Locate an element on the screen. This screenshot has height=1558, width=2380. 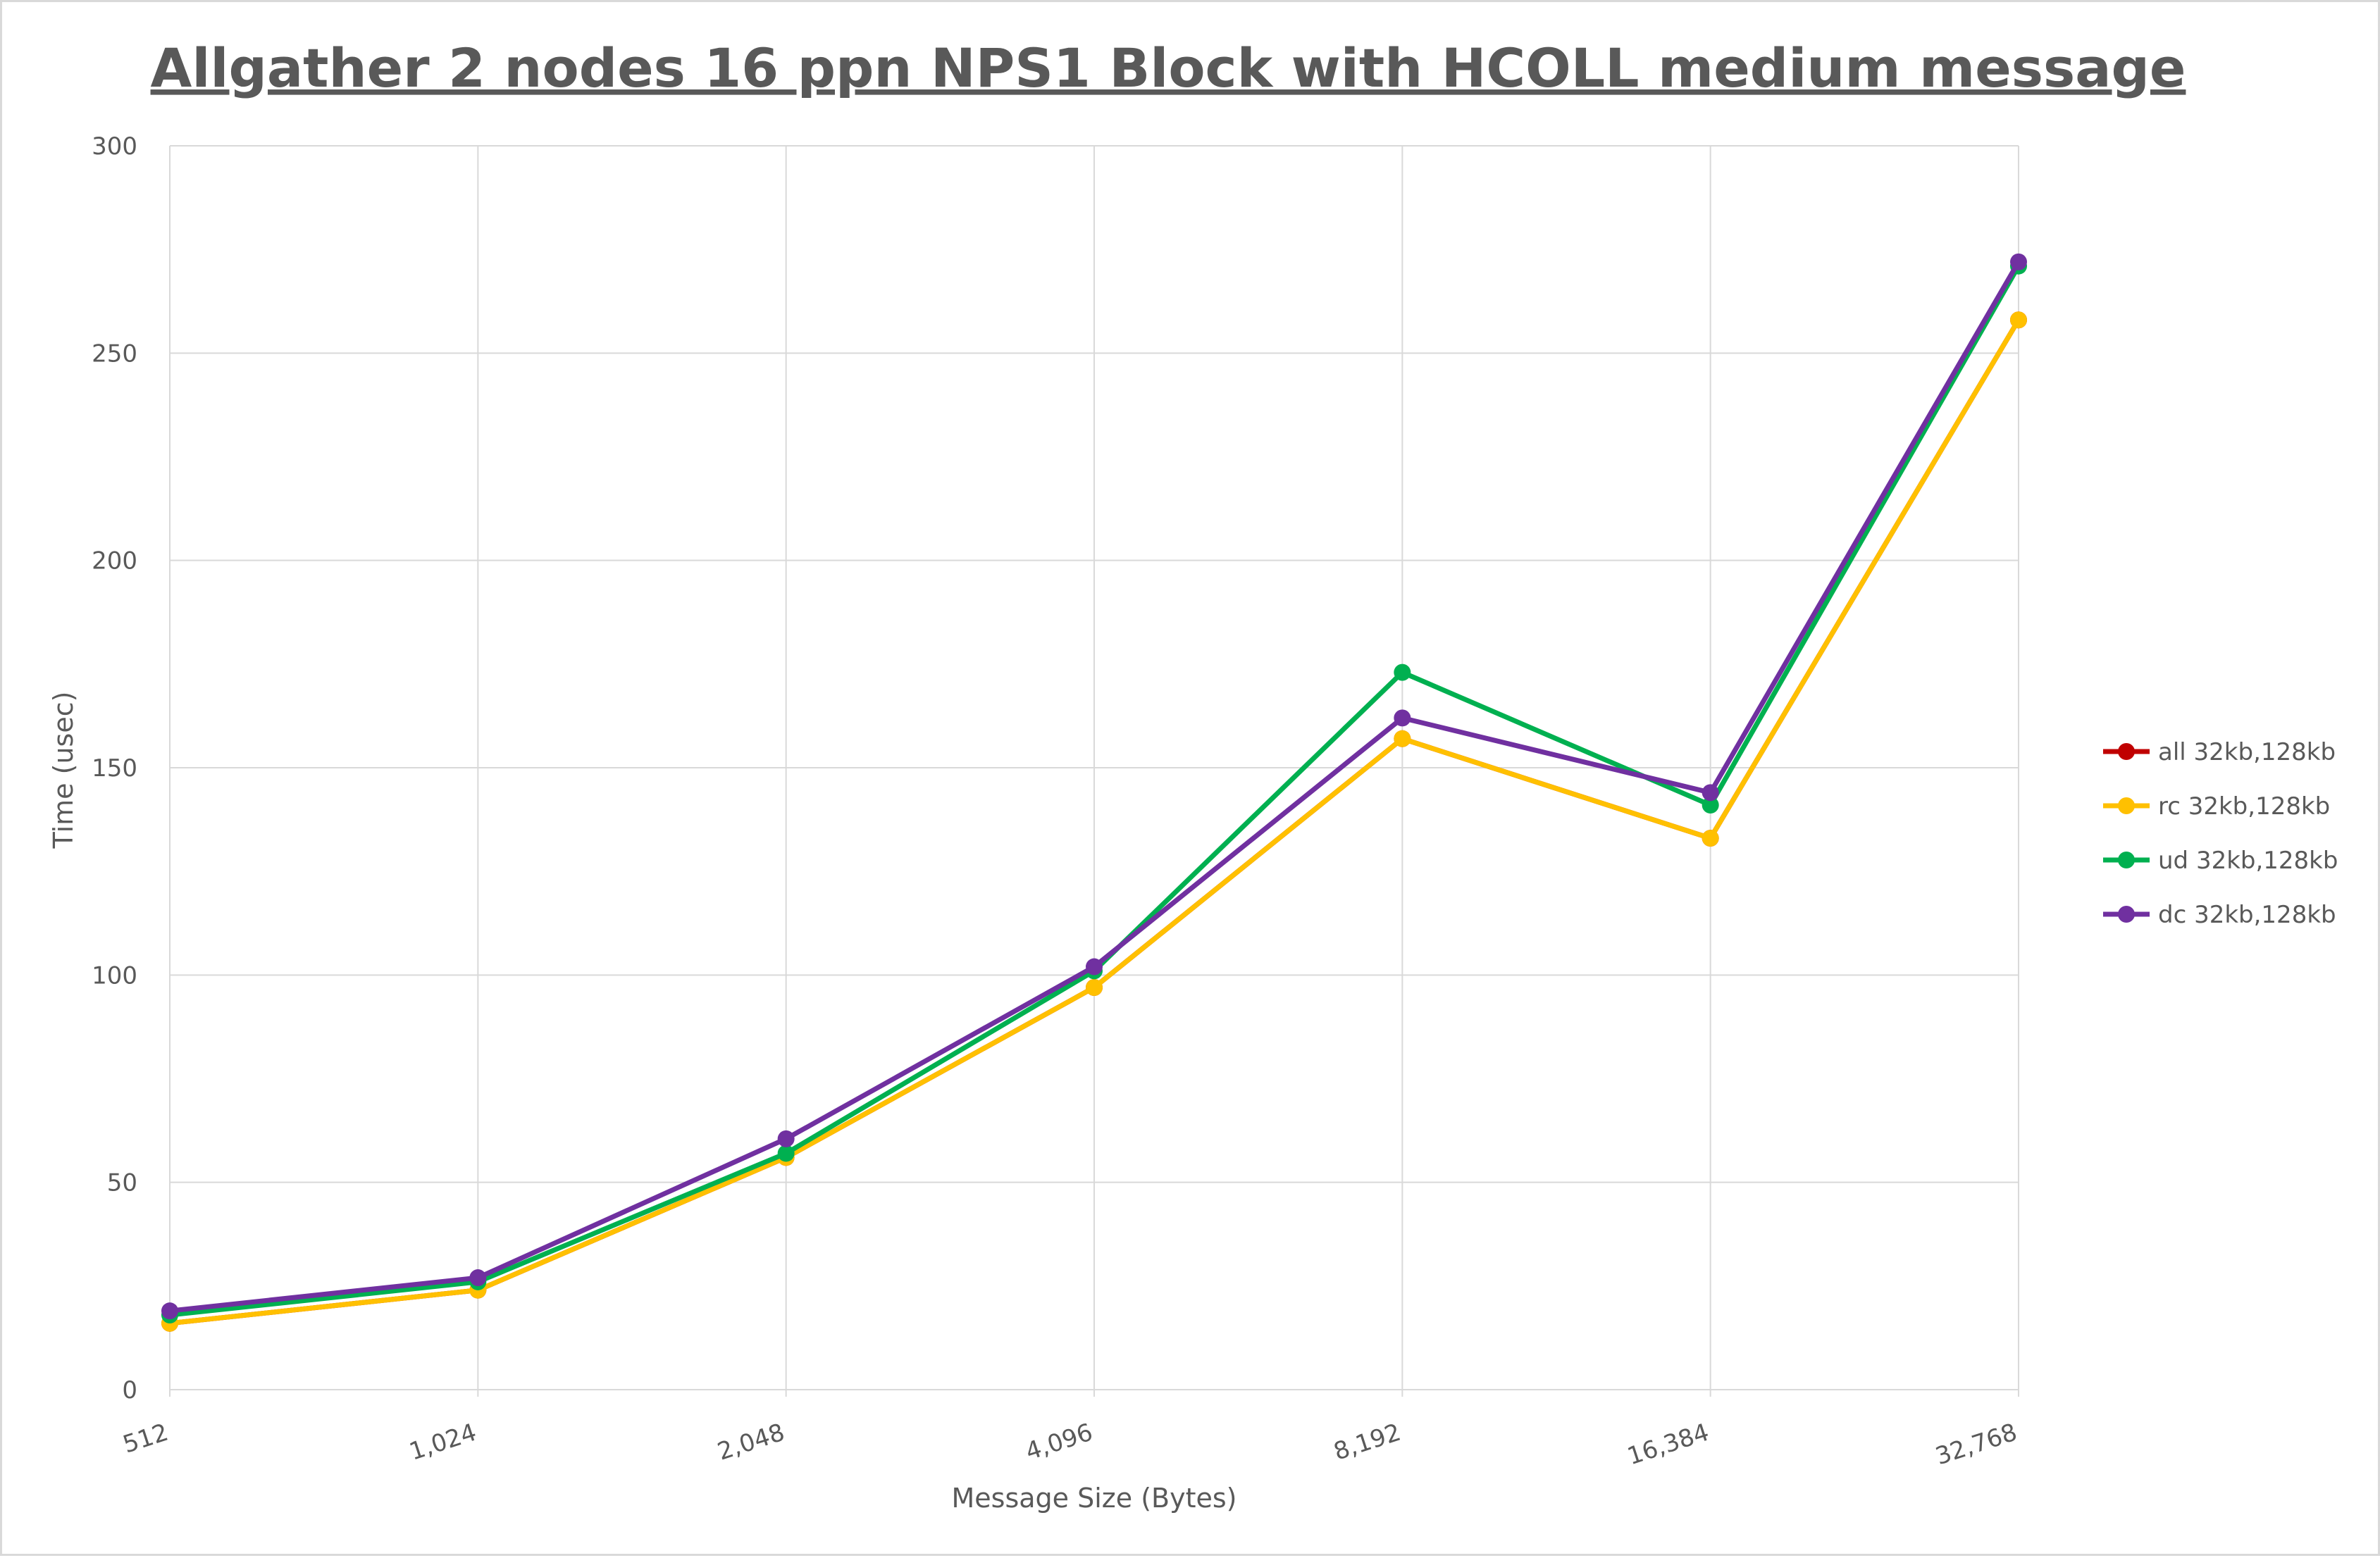
legend-label: rc 32kb,128kb is located at coordinates (2244, 806).